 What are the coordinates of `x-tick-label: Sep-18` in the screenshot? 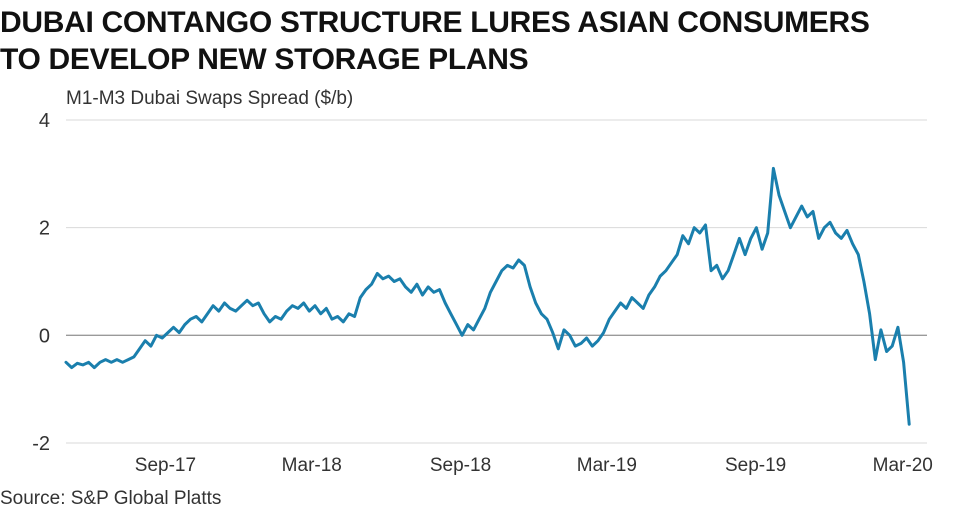 It's located at (460, 465).